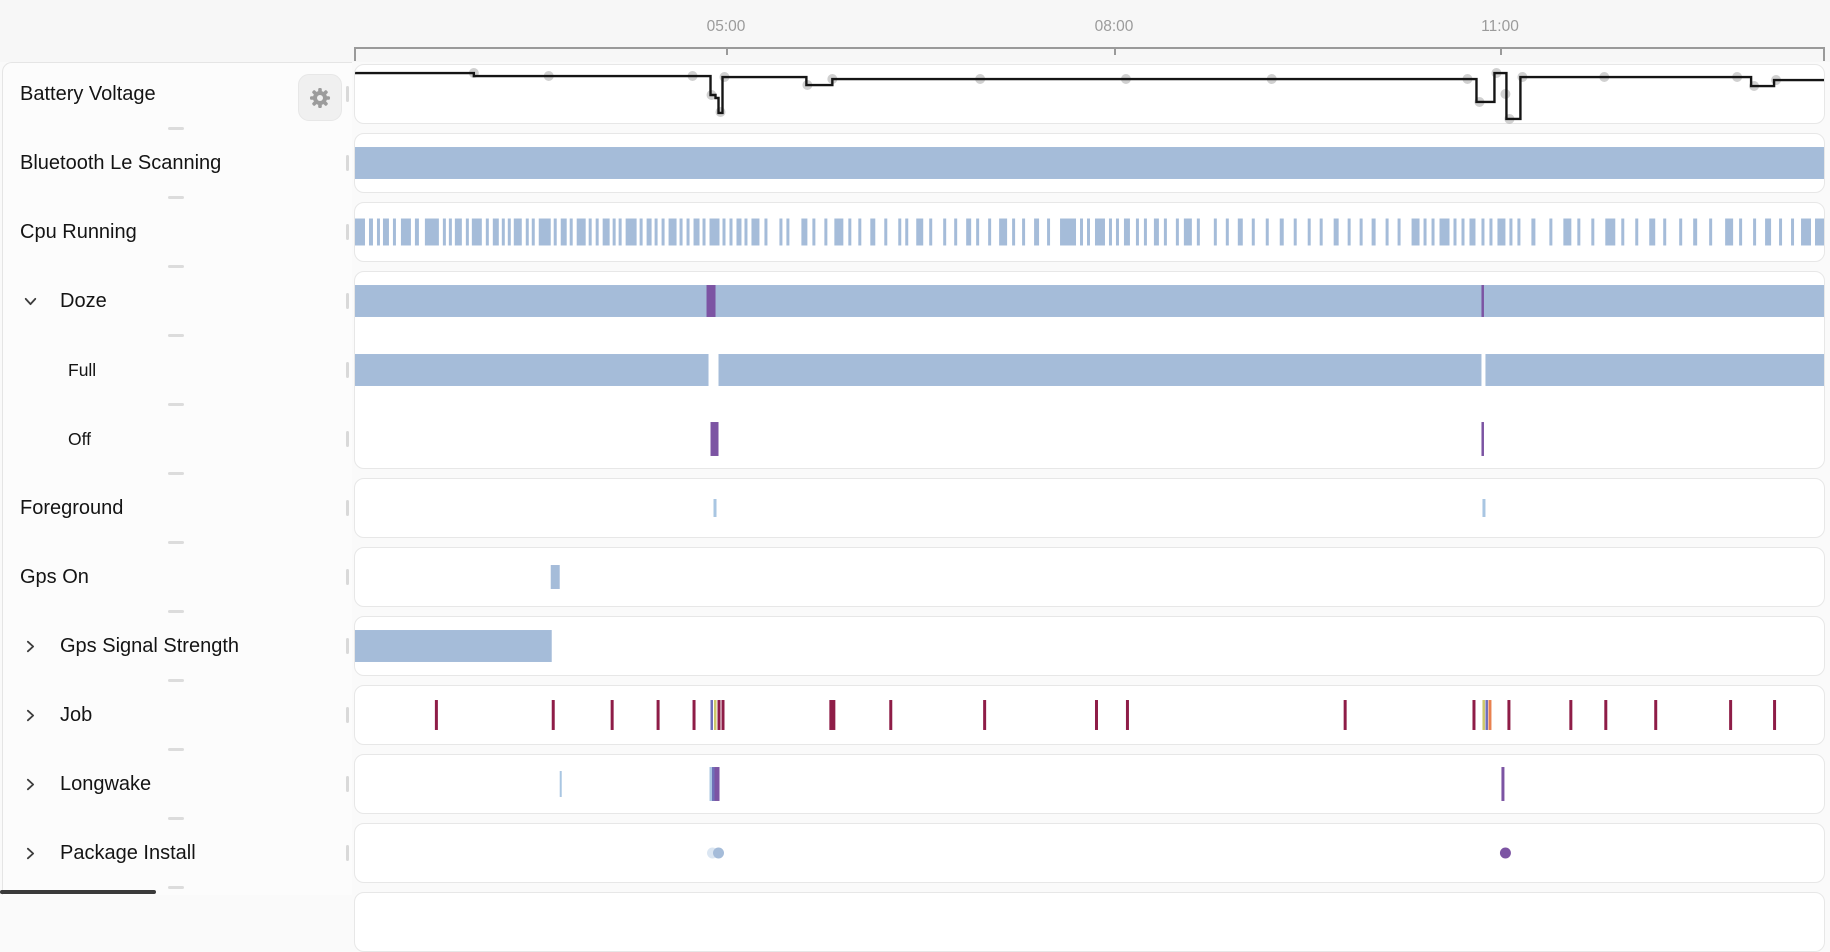 The height and width of the screenshot is (952, 1830). I want to click on track-battery-voltage, so click(1089, 94).